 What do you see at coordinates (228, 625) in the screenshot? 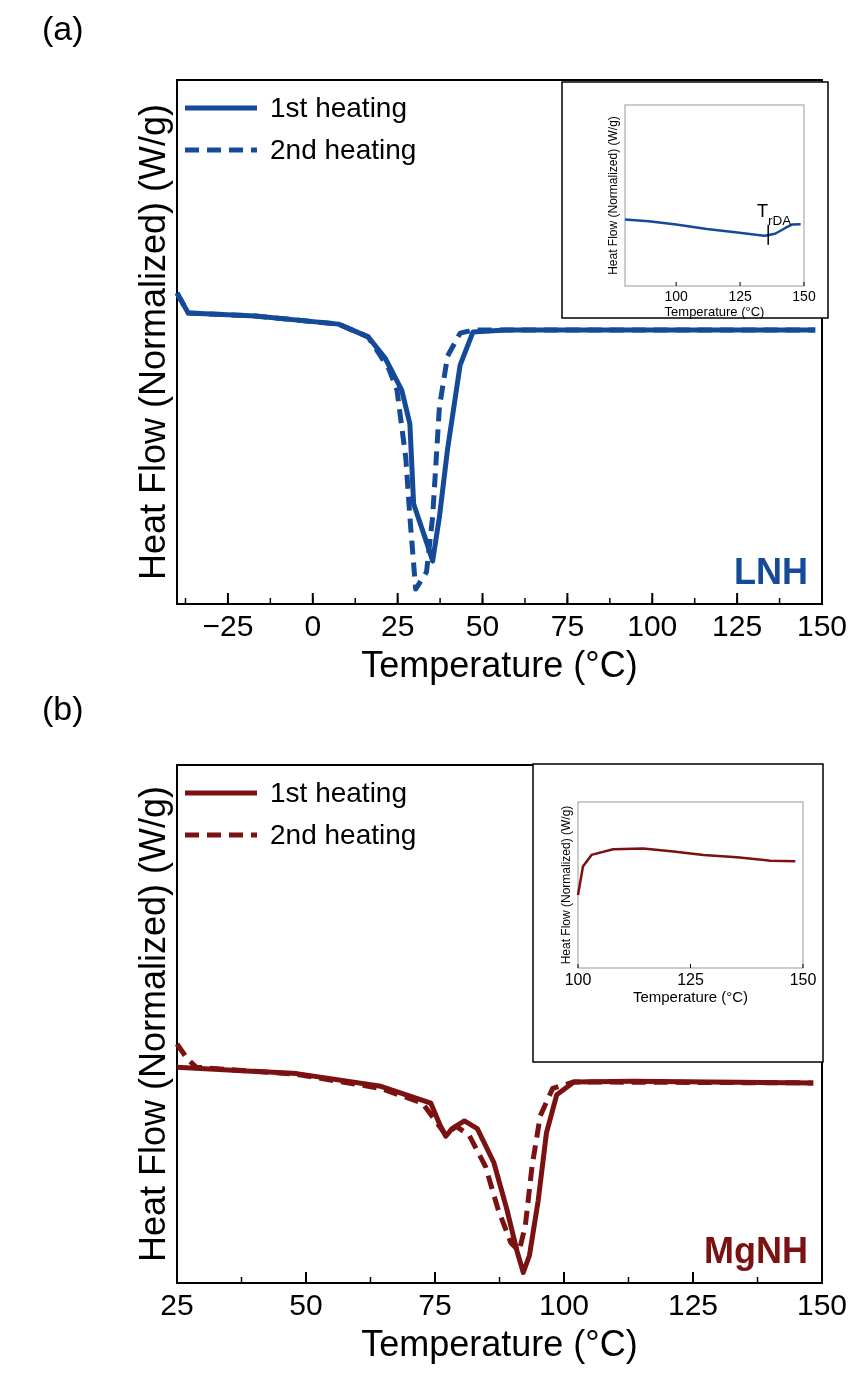
I see `x-tick-label: −25` at bounding box center [228, 625].